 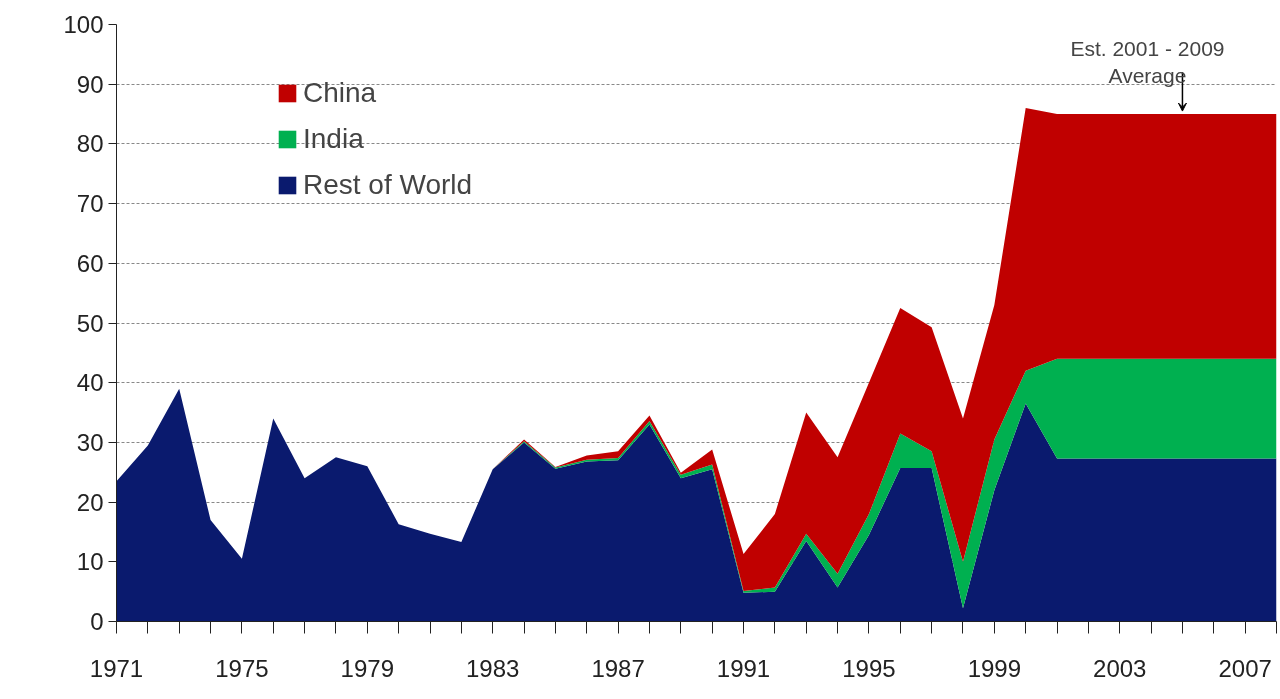 I want to click on y-tick-label: 20, so click(x=90, y=502).